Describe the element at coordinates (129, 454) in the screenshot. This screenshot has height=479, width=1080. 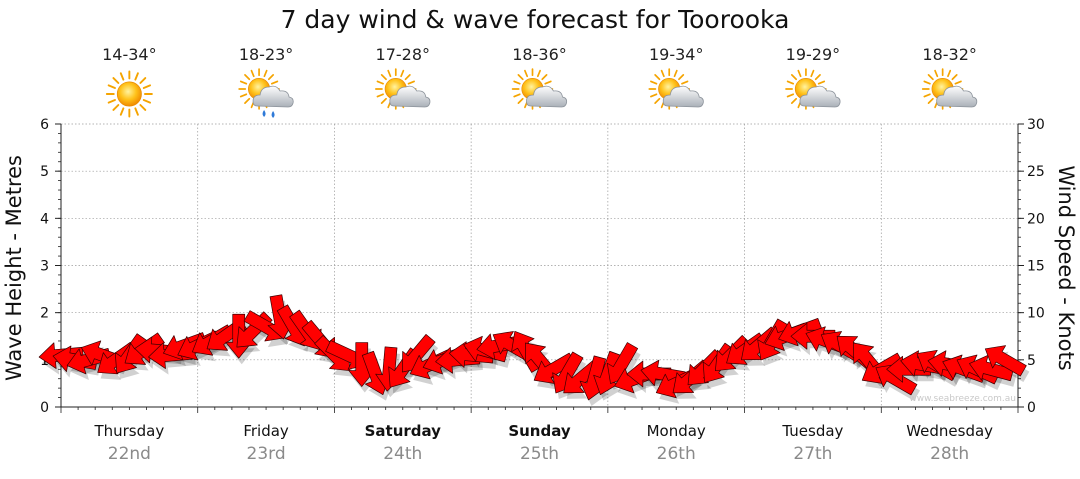
I see `day-date: 22nd` at that location.